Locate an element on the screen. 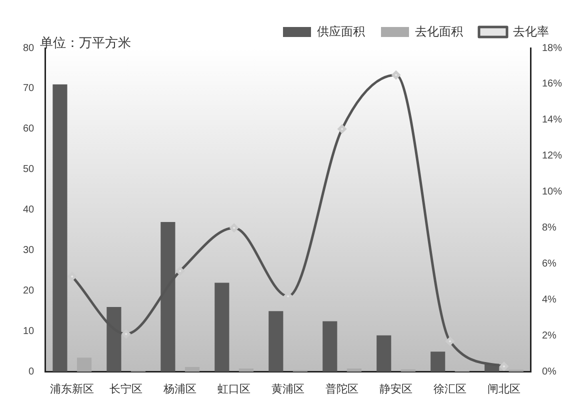 This screenshot has height=409, width=585. legend-label: 去化面积 is located at coordinates (439, 31).